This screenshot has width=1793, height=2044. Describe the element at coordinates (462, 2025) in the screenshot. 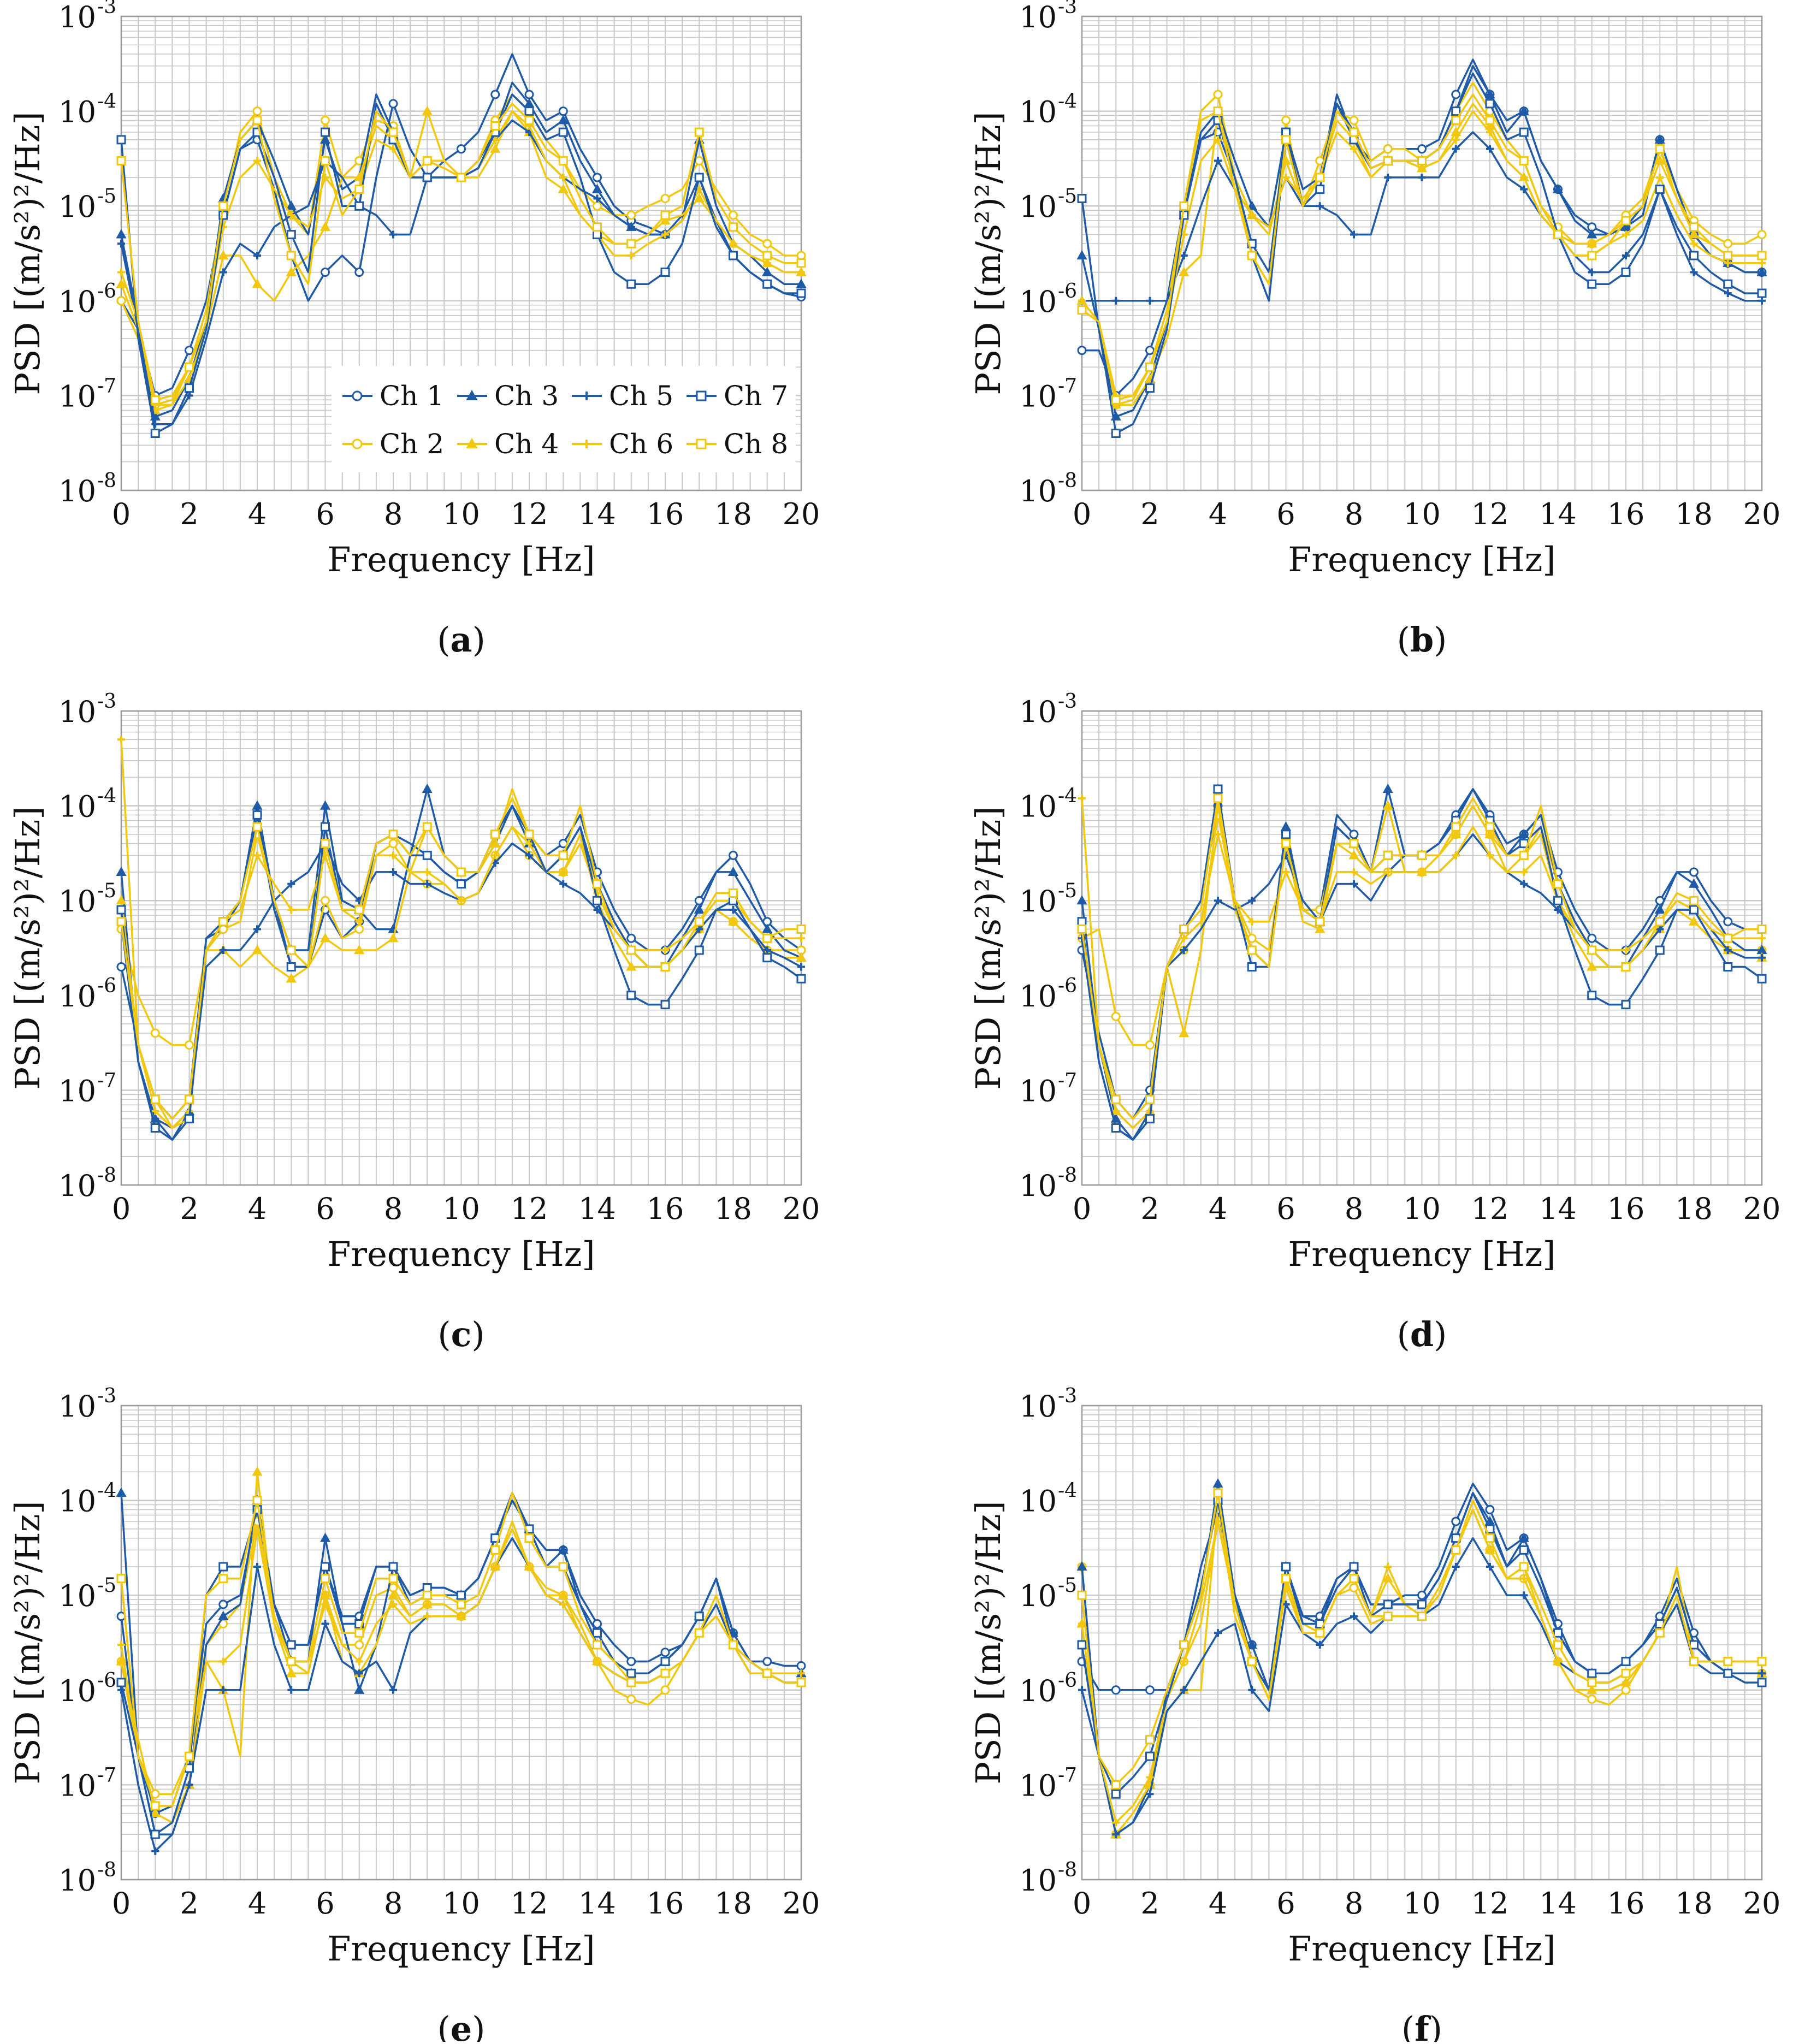

I see `panel-caption-letter: e` at that location.